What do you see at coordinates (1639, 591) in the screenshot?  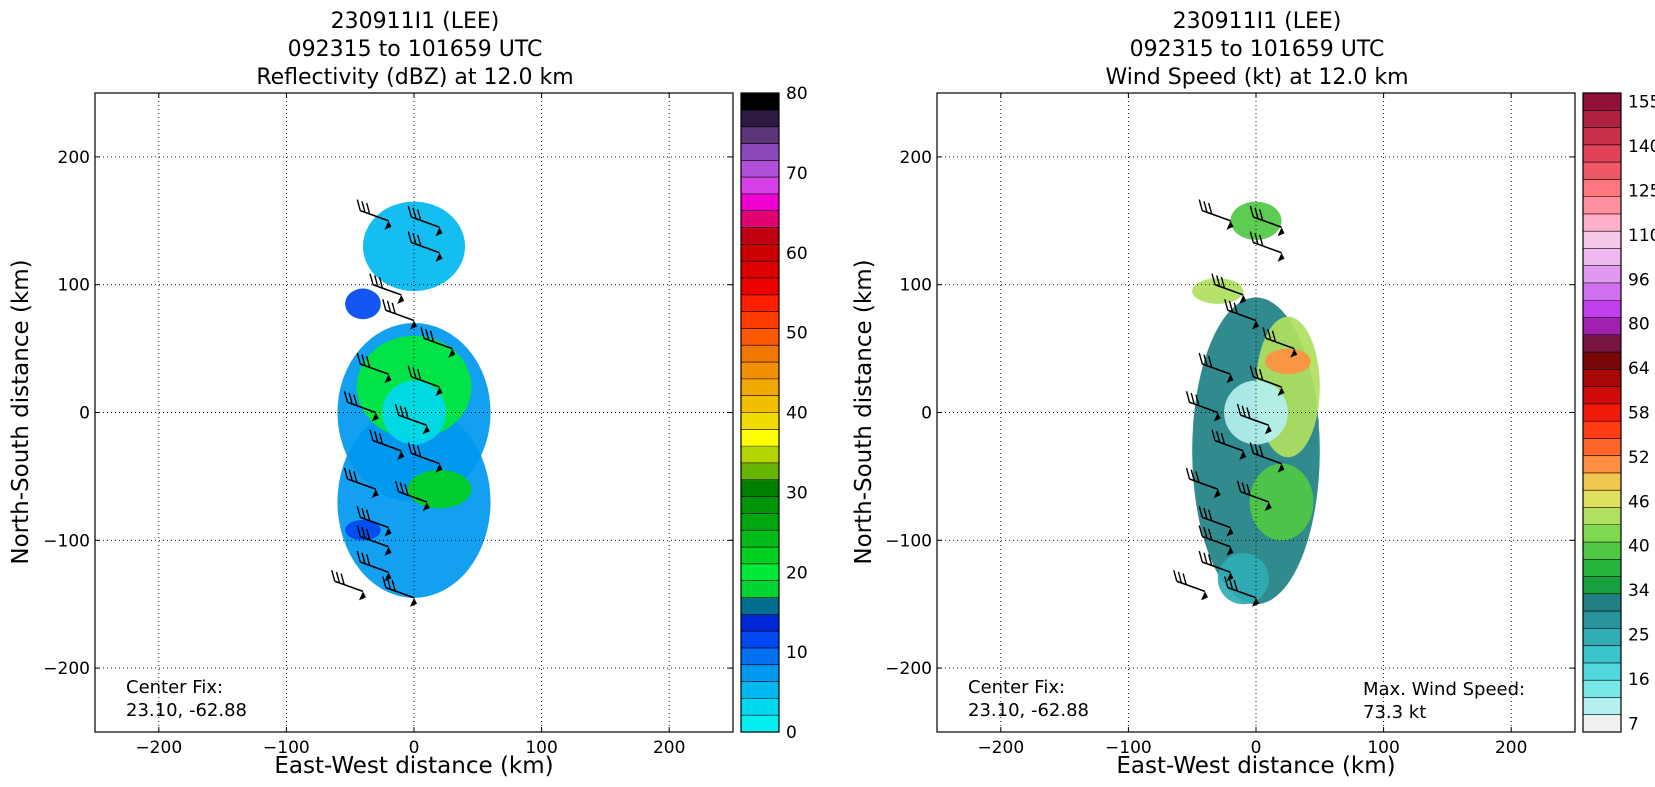 I see `colorbar-tick-label: 34` at bounding box center [1639, 591].